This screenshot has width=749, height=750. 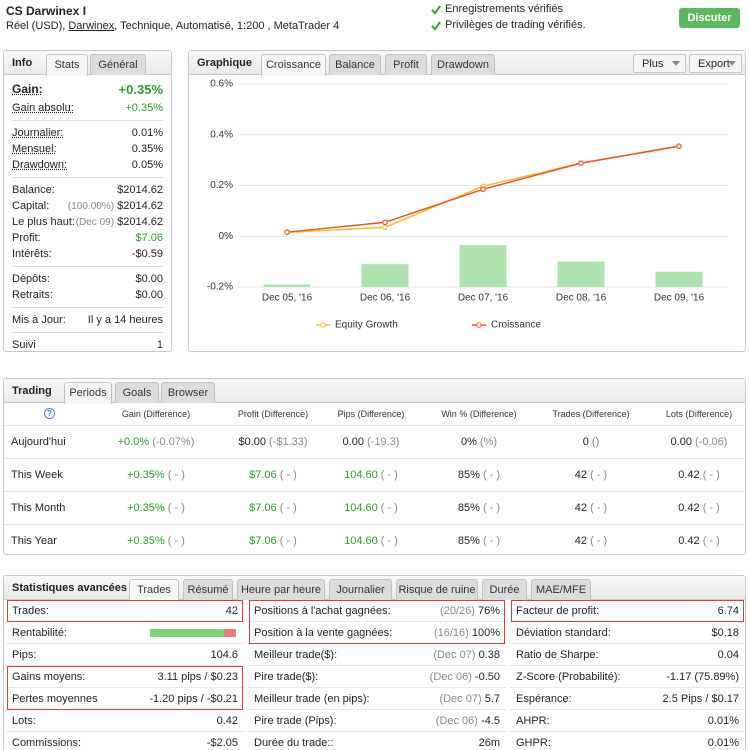 What do you see at coordinates (87, 110) in the screenshot?
I see `info-group: Gain absolu: +0.35%` at bounding box center [87, 110].